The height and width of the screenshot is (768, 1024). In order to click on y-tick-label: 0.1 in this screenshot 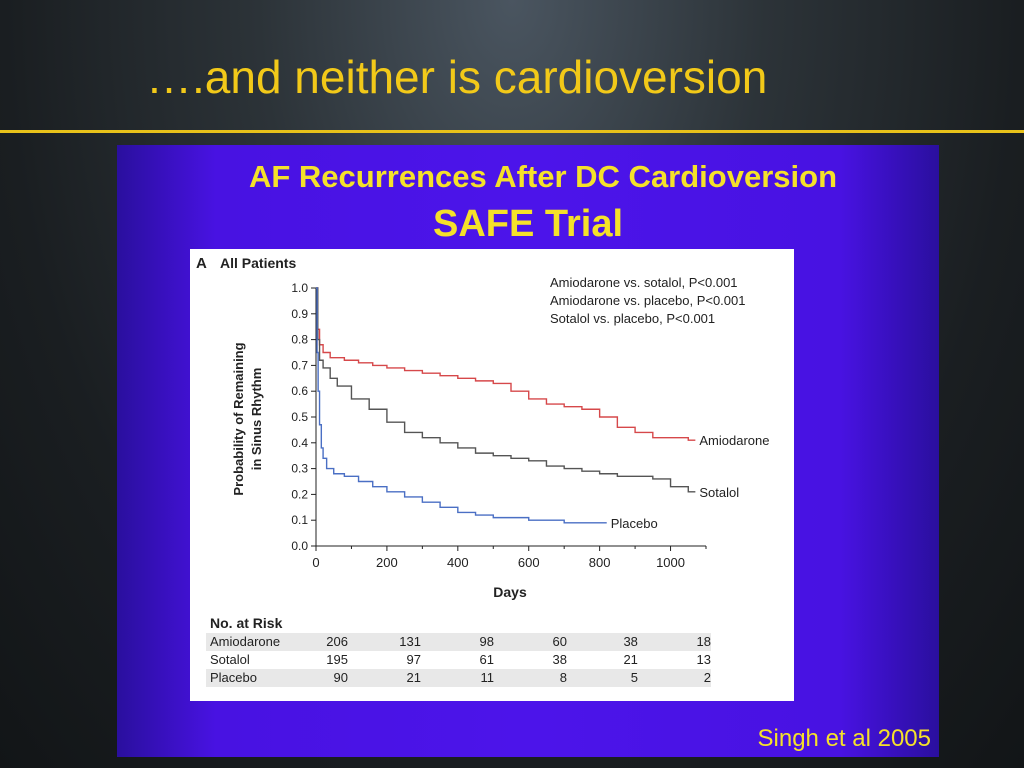, I will do `click(299, 520)`.